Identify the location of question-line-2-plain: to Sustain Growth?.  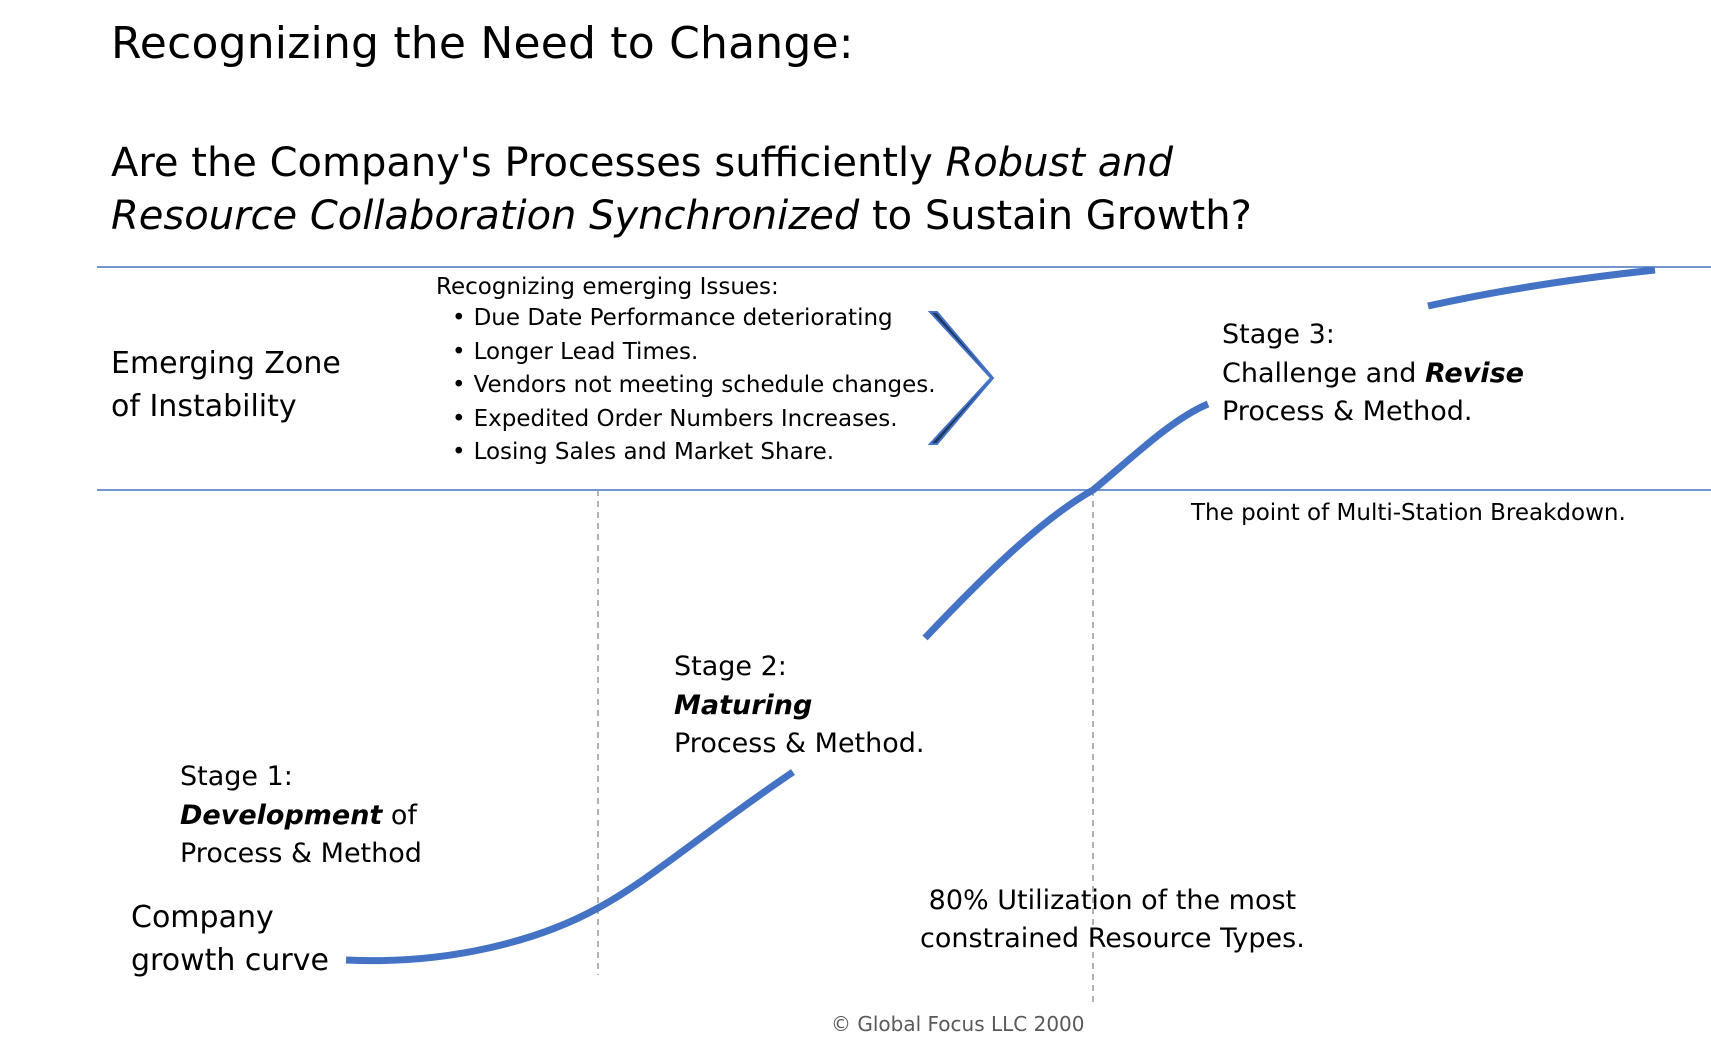
(1055, 216).